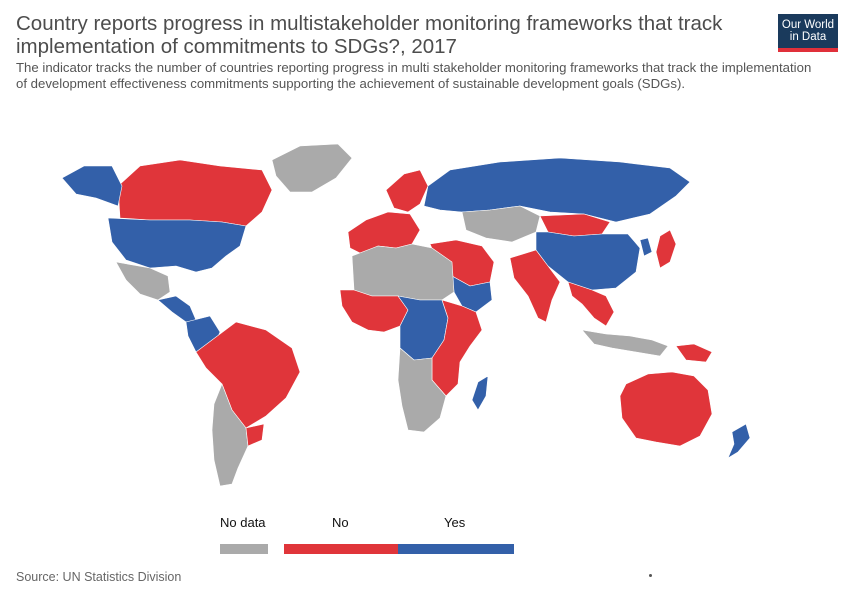 The width and height of the screenshot is (850, 600). I want to click on map-region-west-africa, so click(374, 311).